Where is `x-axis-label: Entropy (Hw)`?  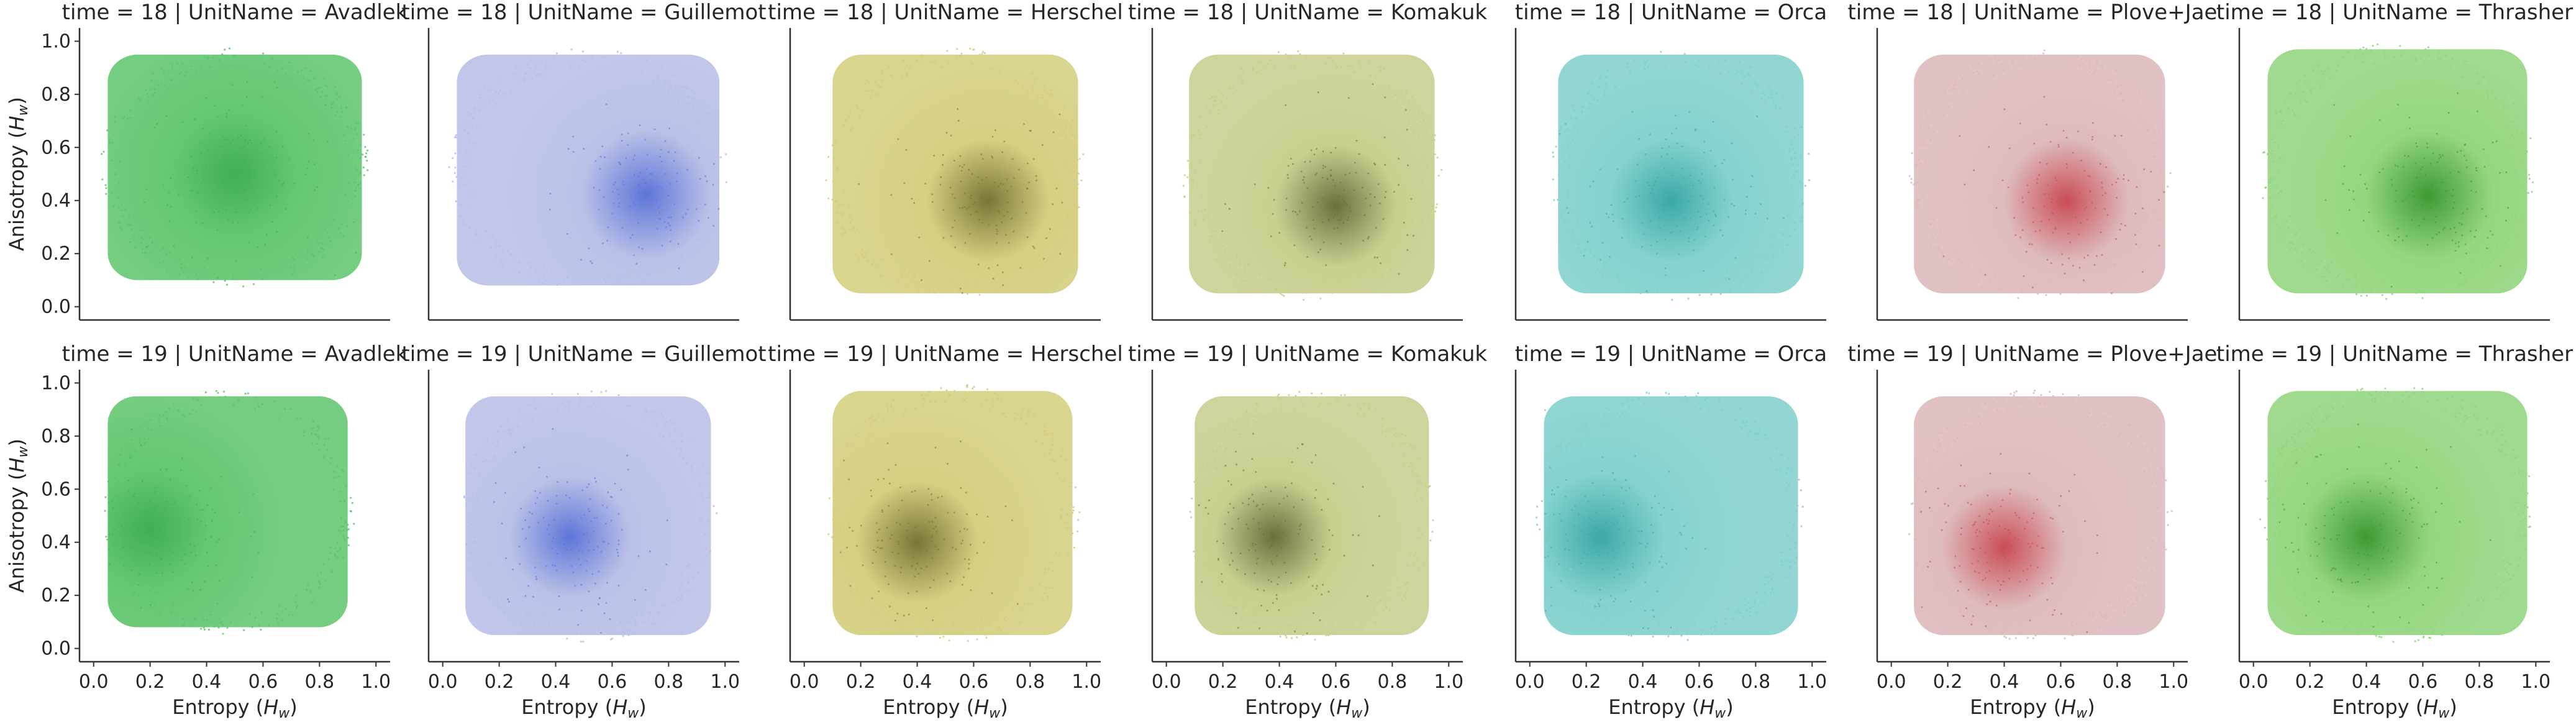 x-axis-label: Entropy (Hw) is located at coordinates (584, 707).